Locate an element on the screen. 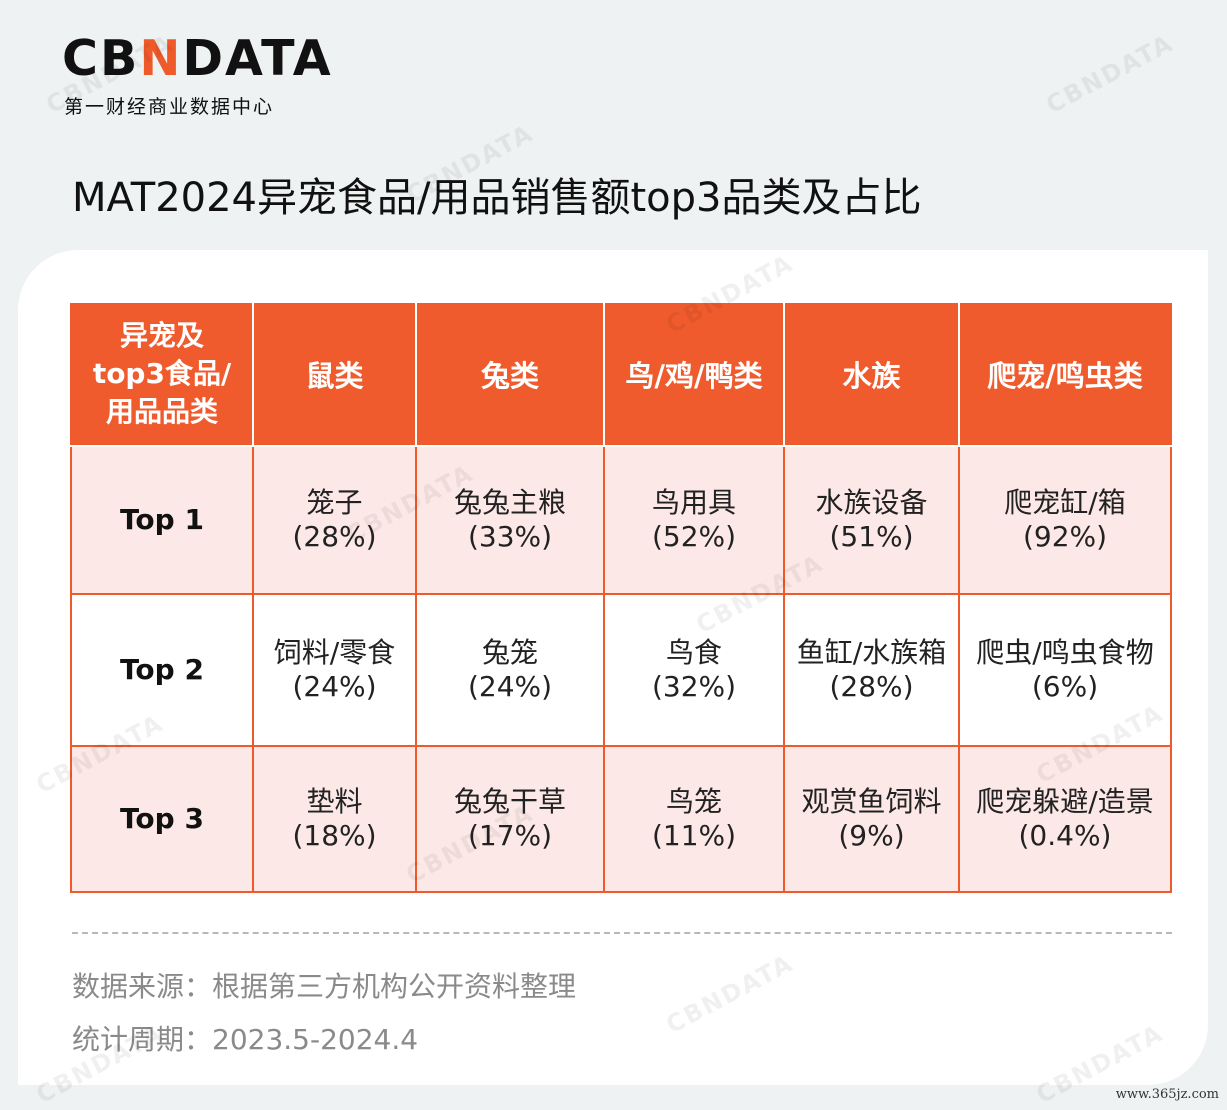 The image size is (1227, 1110). page-title: MAT2024异宠食品/用品销售额top3品类及占比 is located at coordinates (497, 198).